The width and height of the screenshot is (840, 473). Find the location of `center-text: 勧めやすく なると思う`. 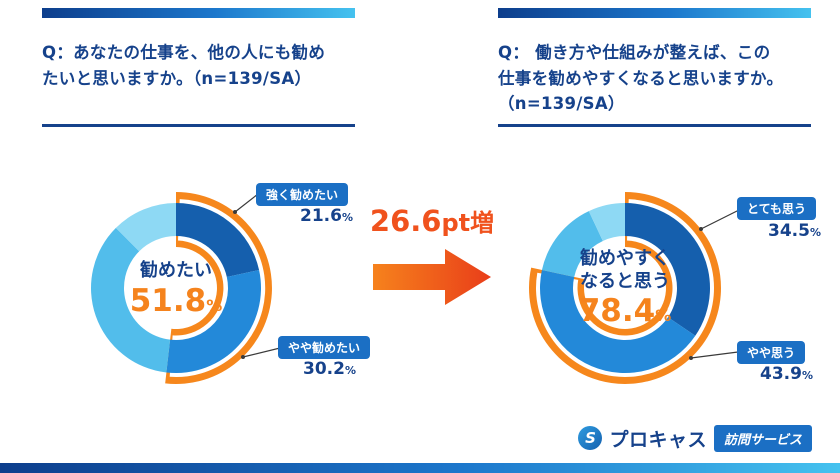

center-text: 勧めやすく なると思う is located at coordinates (625, 270).